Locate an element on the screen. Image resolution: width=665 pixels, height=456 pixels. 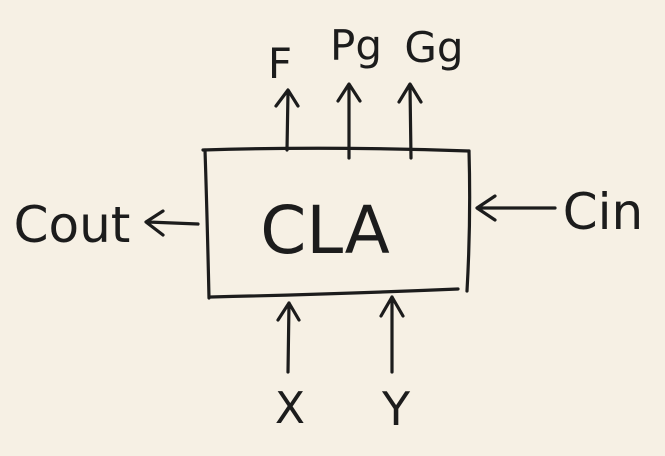
output-Pg: Pg is located at coordinates (356, 90).